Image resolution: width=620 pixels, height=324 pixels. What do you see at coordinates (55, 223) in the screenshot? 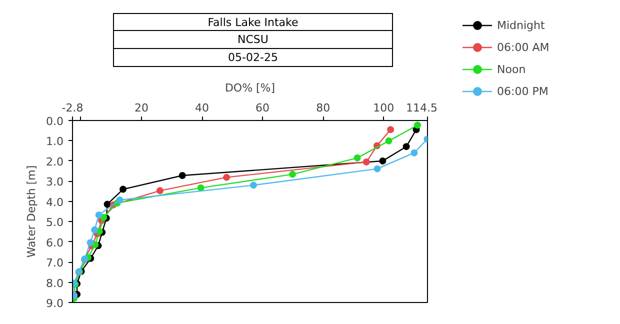
I see `y-tick-label: 5.0` at bounding box center [55, 223].